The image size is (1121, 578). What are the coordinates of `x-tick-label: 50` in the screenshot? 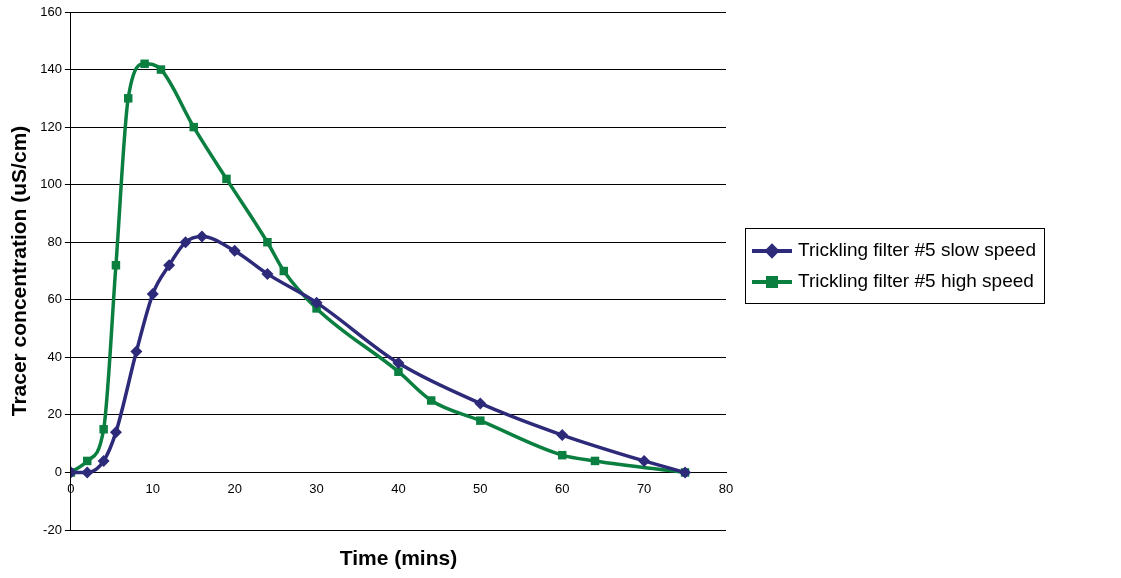 It's located at (480, 488).